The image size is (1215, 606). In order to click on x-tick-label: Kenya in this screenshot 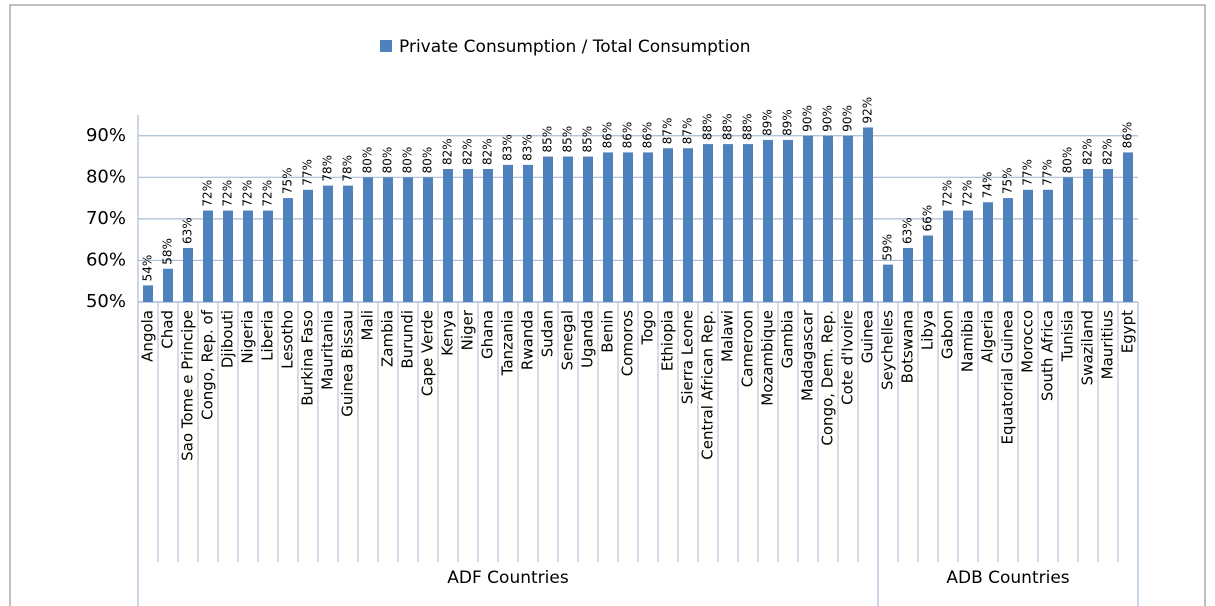, I will do `click(448, 333)`.